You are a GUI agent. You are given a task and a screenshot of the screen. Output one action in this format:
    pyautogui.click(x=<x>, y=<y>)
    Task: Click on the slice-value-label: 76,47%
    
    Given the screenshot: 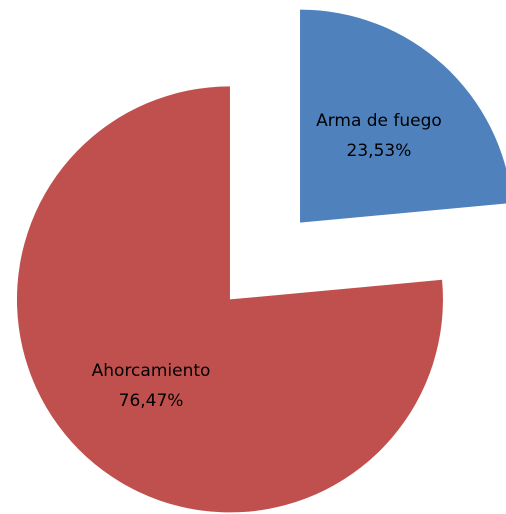 What is the action you would take?
    pyautogui.click(x=151, y=401)
    